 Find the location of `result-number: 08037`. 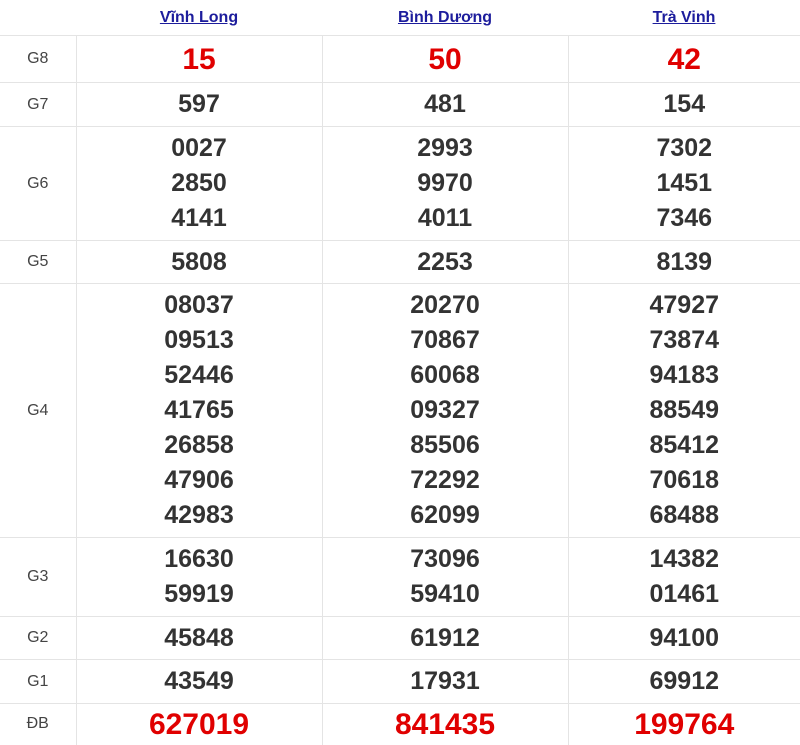

result-number: 08037 is located at coordinates (199, 305).